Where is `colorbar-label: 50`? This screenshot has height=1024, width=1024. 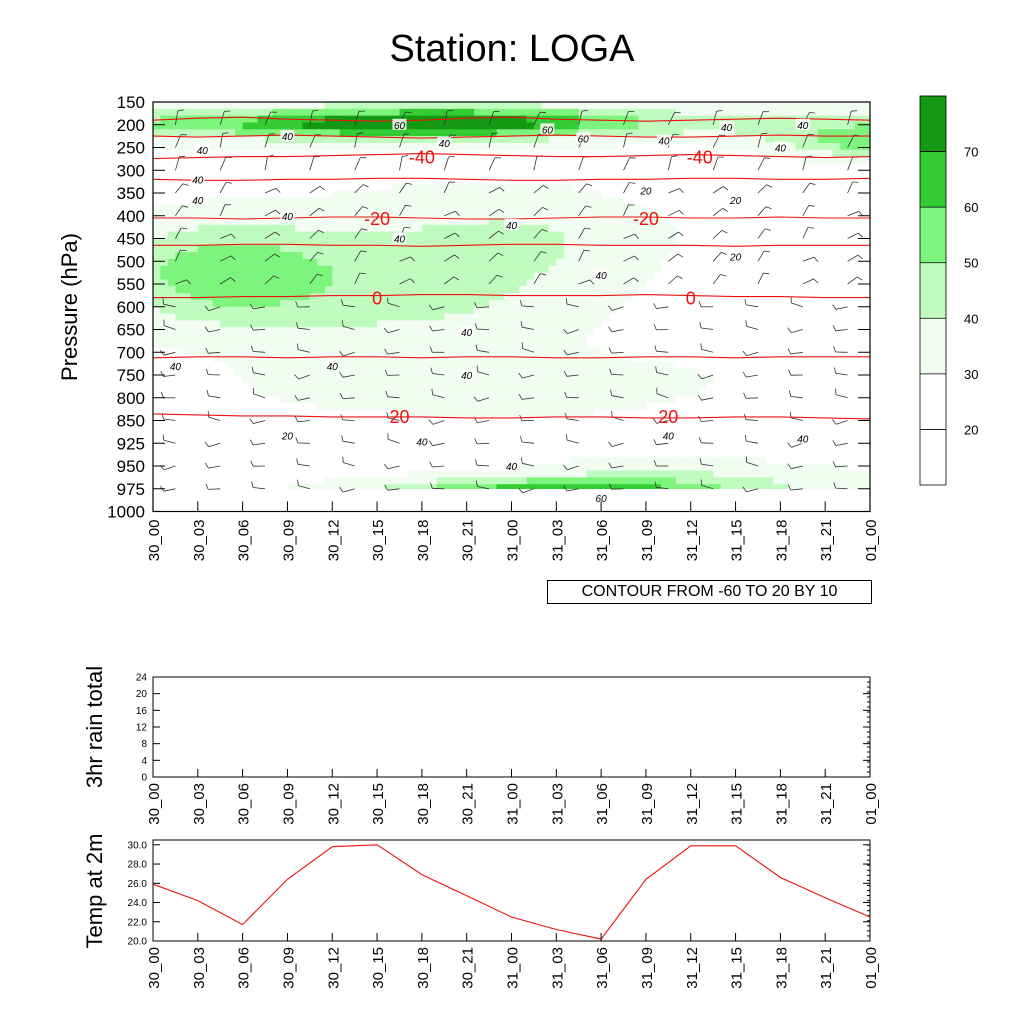
colorbar-label: 50 is located at coordinates (971, 263).